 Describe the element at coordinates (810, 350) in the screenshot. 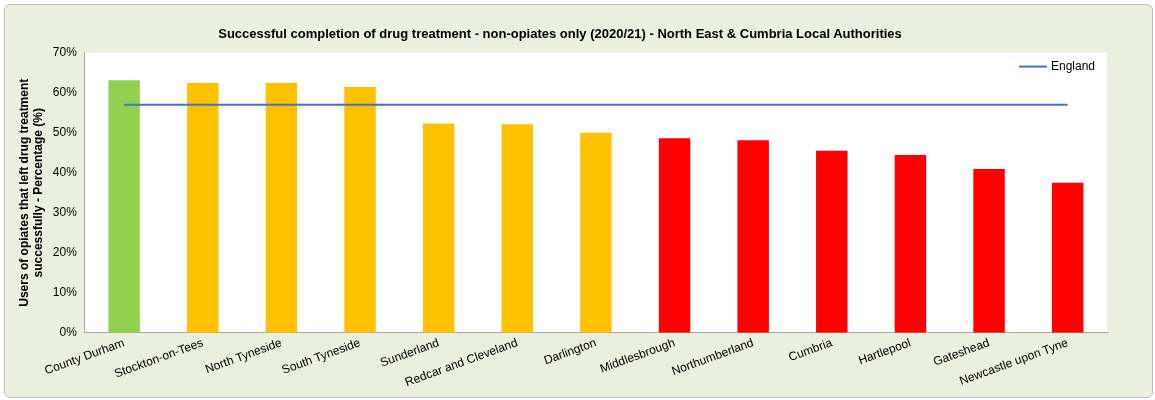

I see `x-tick-label: Cumbria` at that location.